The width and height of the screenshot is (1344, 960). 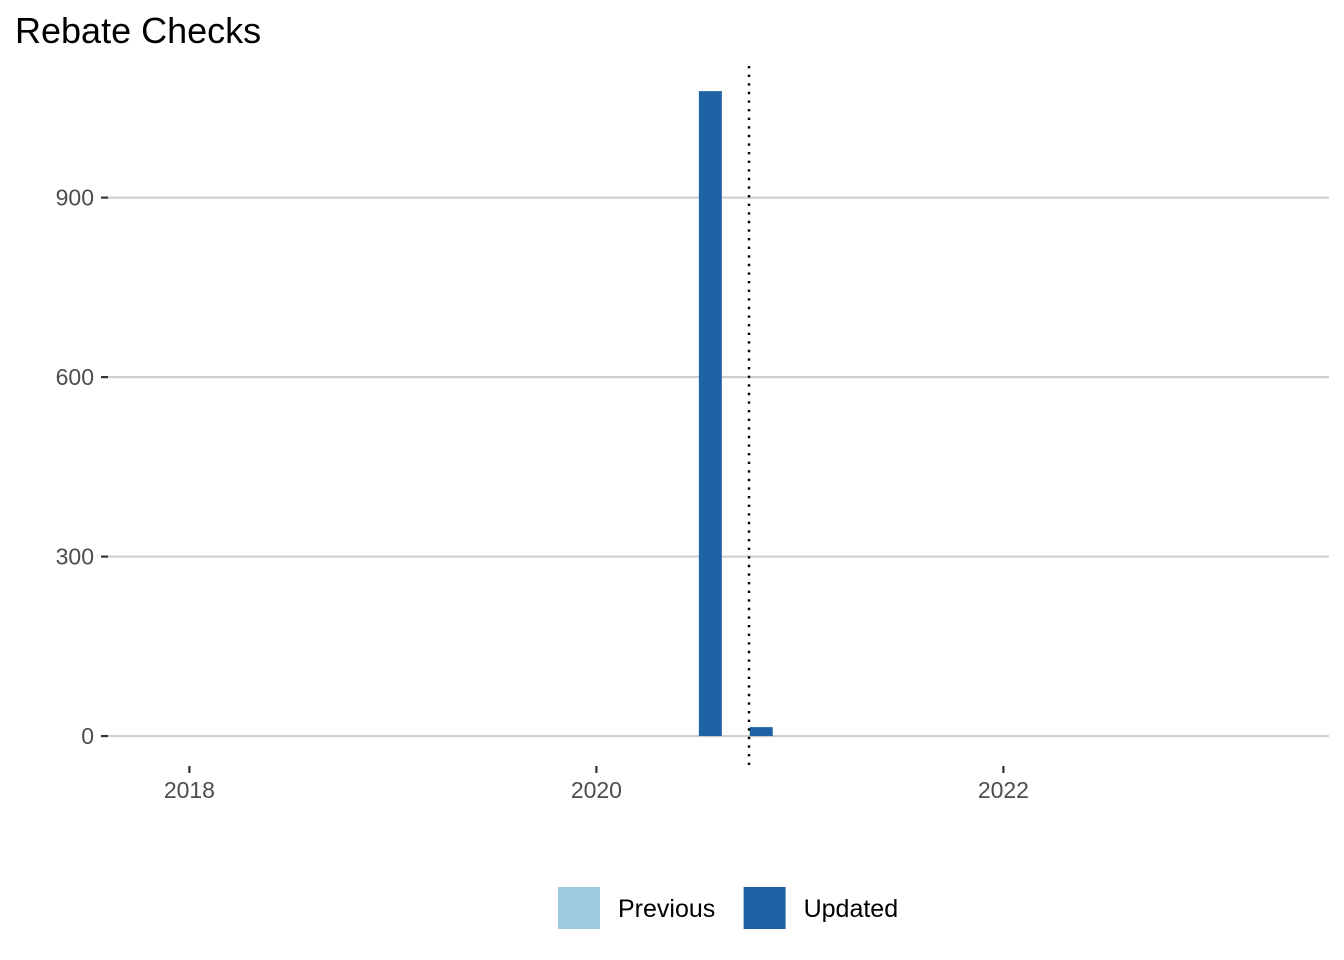 What do you see at coordinates (735, 414) in the screenshot?
I see `bars` at bounding box center [735, 414].